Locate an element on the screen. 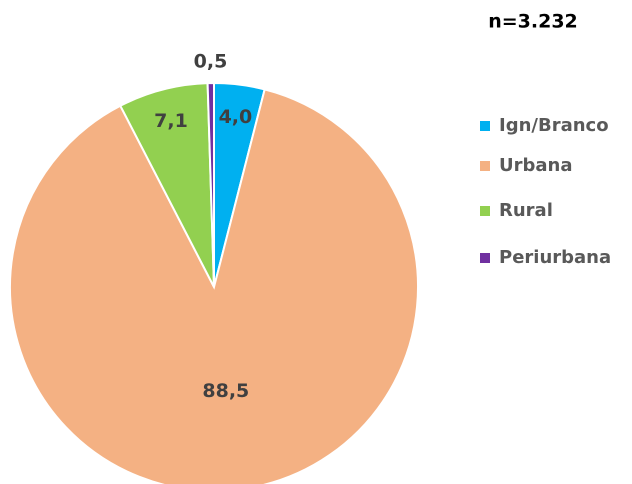 The height and width of the screenshot is (484, 632). value-label: 88,5 is located at coordinates (225, 391).